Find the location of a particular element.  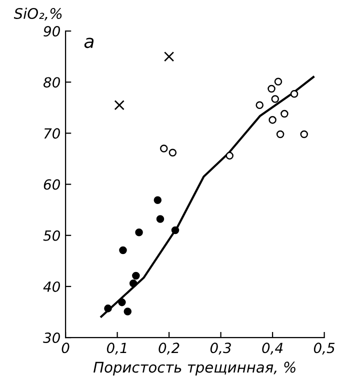

y-tick-label: 30 is located at coordinates (51, 338).